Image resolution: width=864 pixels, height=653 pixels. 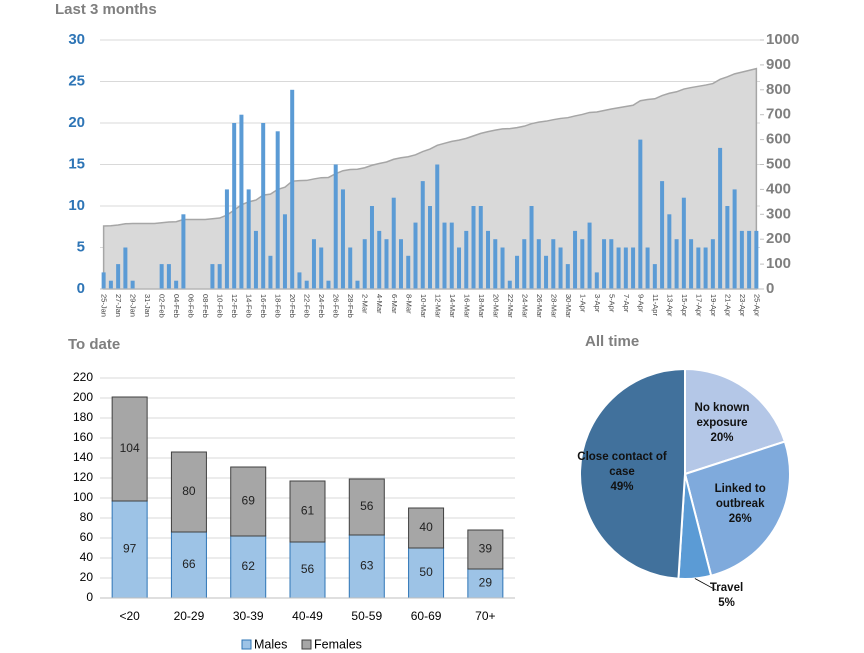 I want to click on x-tick-label: 20-Feb, so click(x=292, y=306).